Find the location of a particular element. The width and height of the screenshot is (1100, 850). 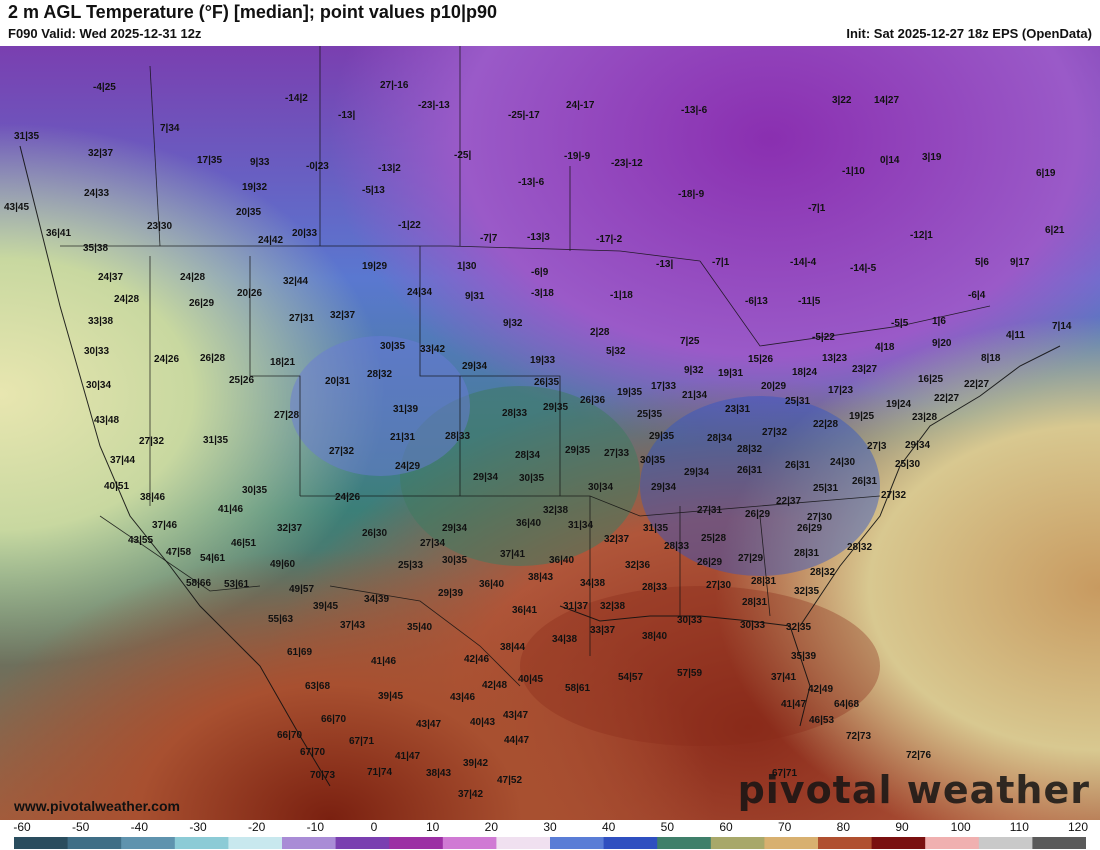

point-value: 27|32 is located at coordinates (894, 495).